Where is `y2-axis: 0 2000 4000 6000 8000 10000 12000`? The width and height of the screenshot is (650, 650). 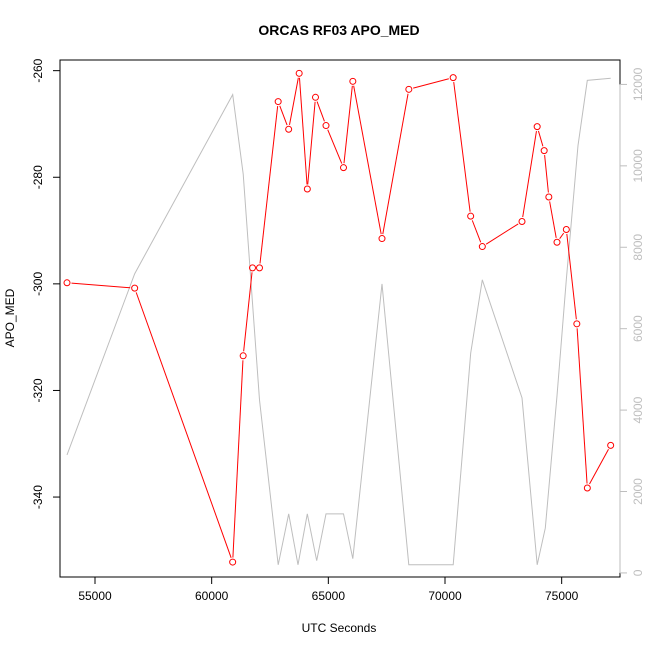 y2-axis: 0 2000 4000 6000 8000 10000 12000 is located at coordinates (632, 321).